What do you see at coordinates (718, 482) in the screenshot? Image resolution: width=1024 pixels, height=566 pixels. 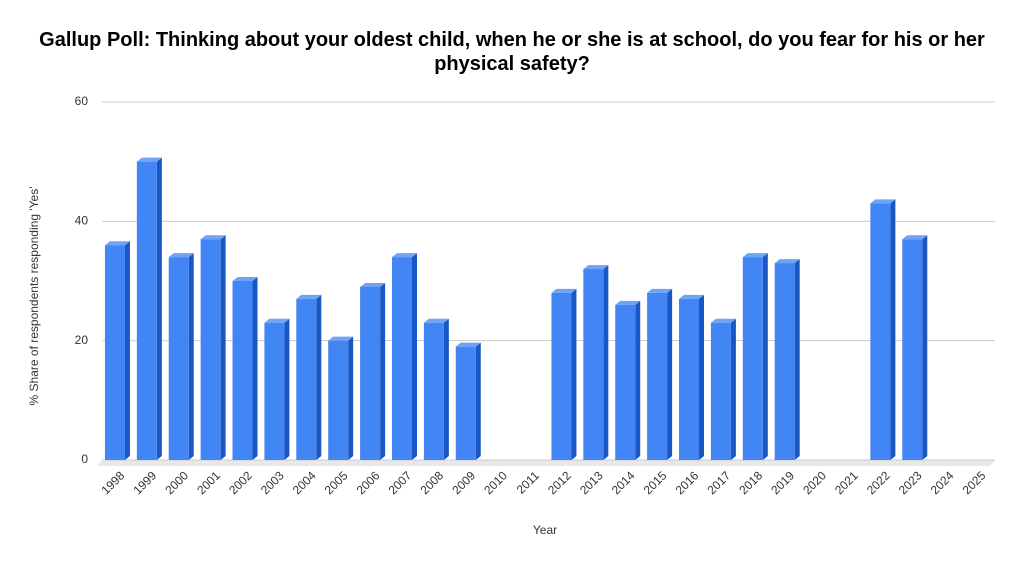 I see `x-tick-label: 2017` at bounding box center [718, 482].